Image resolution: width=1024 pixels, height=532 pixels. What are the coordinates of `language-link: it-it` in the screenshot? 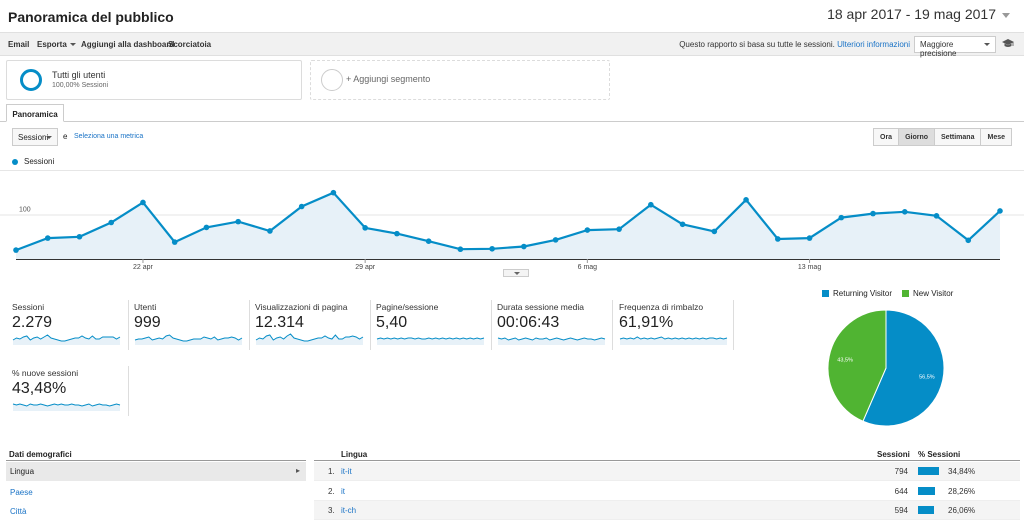 It's located at (346, 471).